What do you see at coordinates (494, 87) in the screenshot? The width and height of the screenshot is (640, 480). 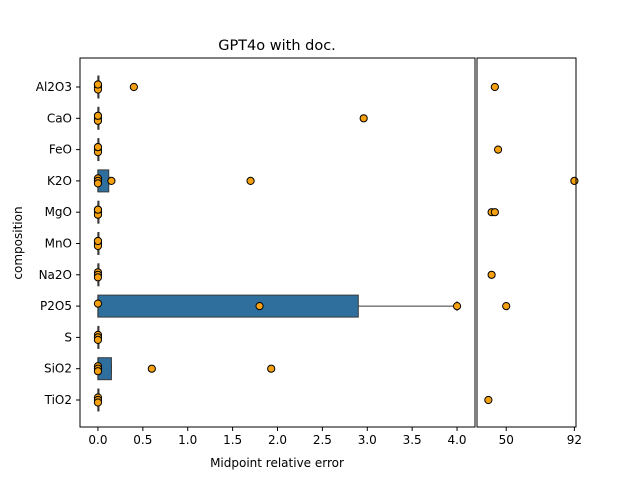 I see `outlier-point-Al2O3` at bounding box center [494, 87].